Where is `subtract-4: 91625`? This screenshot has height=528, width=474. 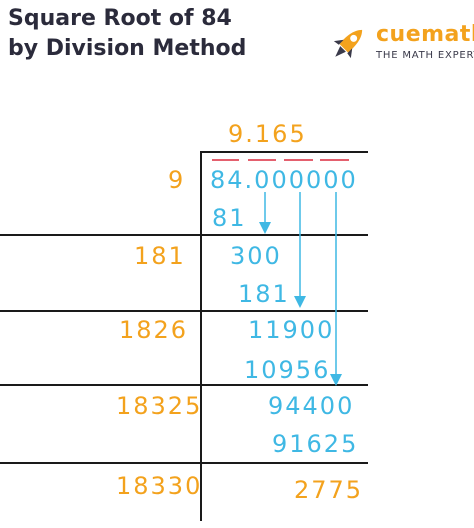 subtract-4: 91625 is located at coordinates (315, 444).